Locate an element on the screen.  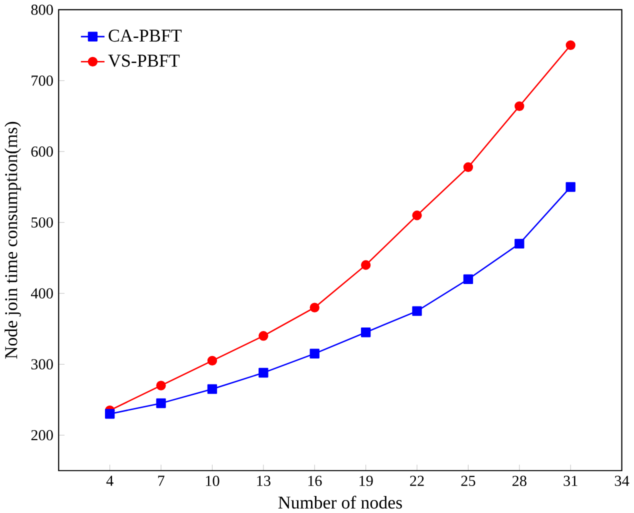
y-tick-label: 700 is located at coordinates (42, 80).